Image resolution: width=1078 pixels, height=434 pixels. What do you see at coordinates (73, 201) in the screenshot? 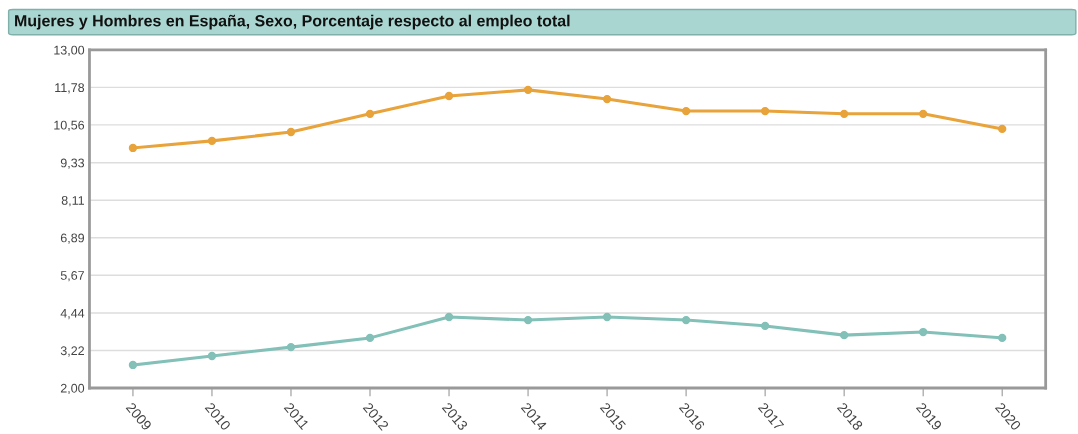
I see `y-tick-label: 8,11` at bounding box center [73, 201].